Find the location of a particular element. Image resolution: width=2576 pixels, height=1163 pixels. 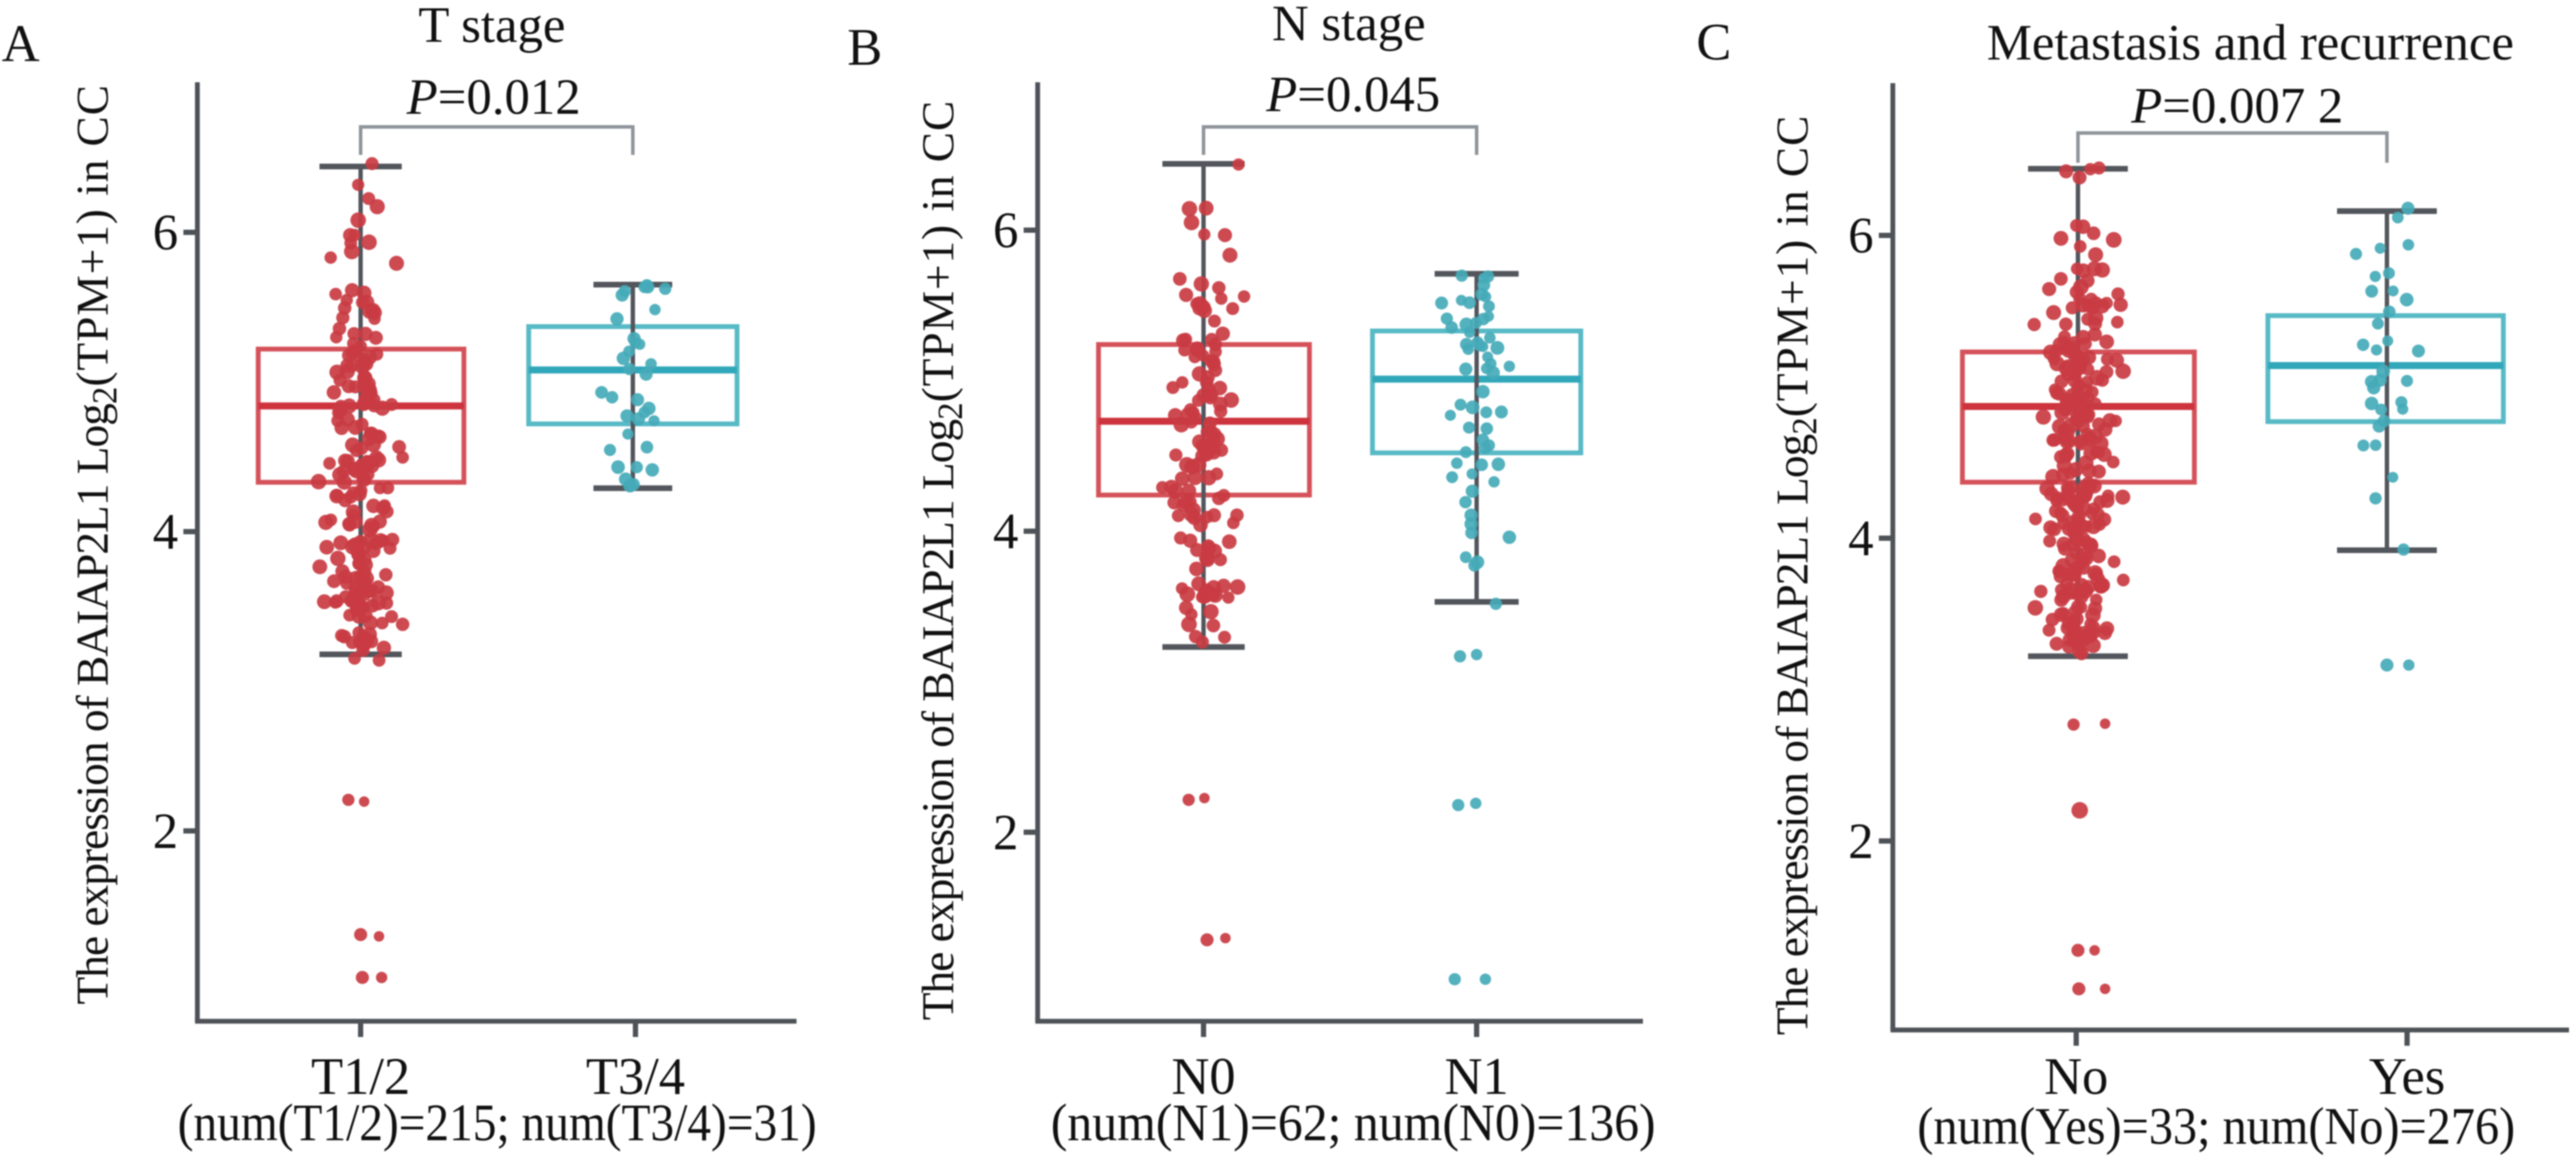

svg-text: P=0.045 is located at coordinates (1353, 94).